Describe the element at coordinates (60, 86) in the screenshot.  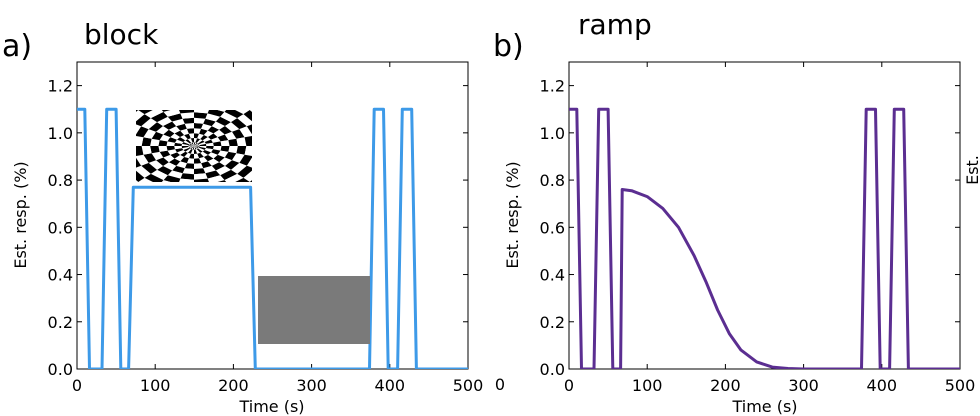
I see `panel-a-ytick-label: 1.2` at that location.